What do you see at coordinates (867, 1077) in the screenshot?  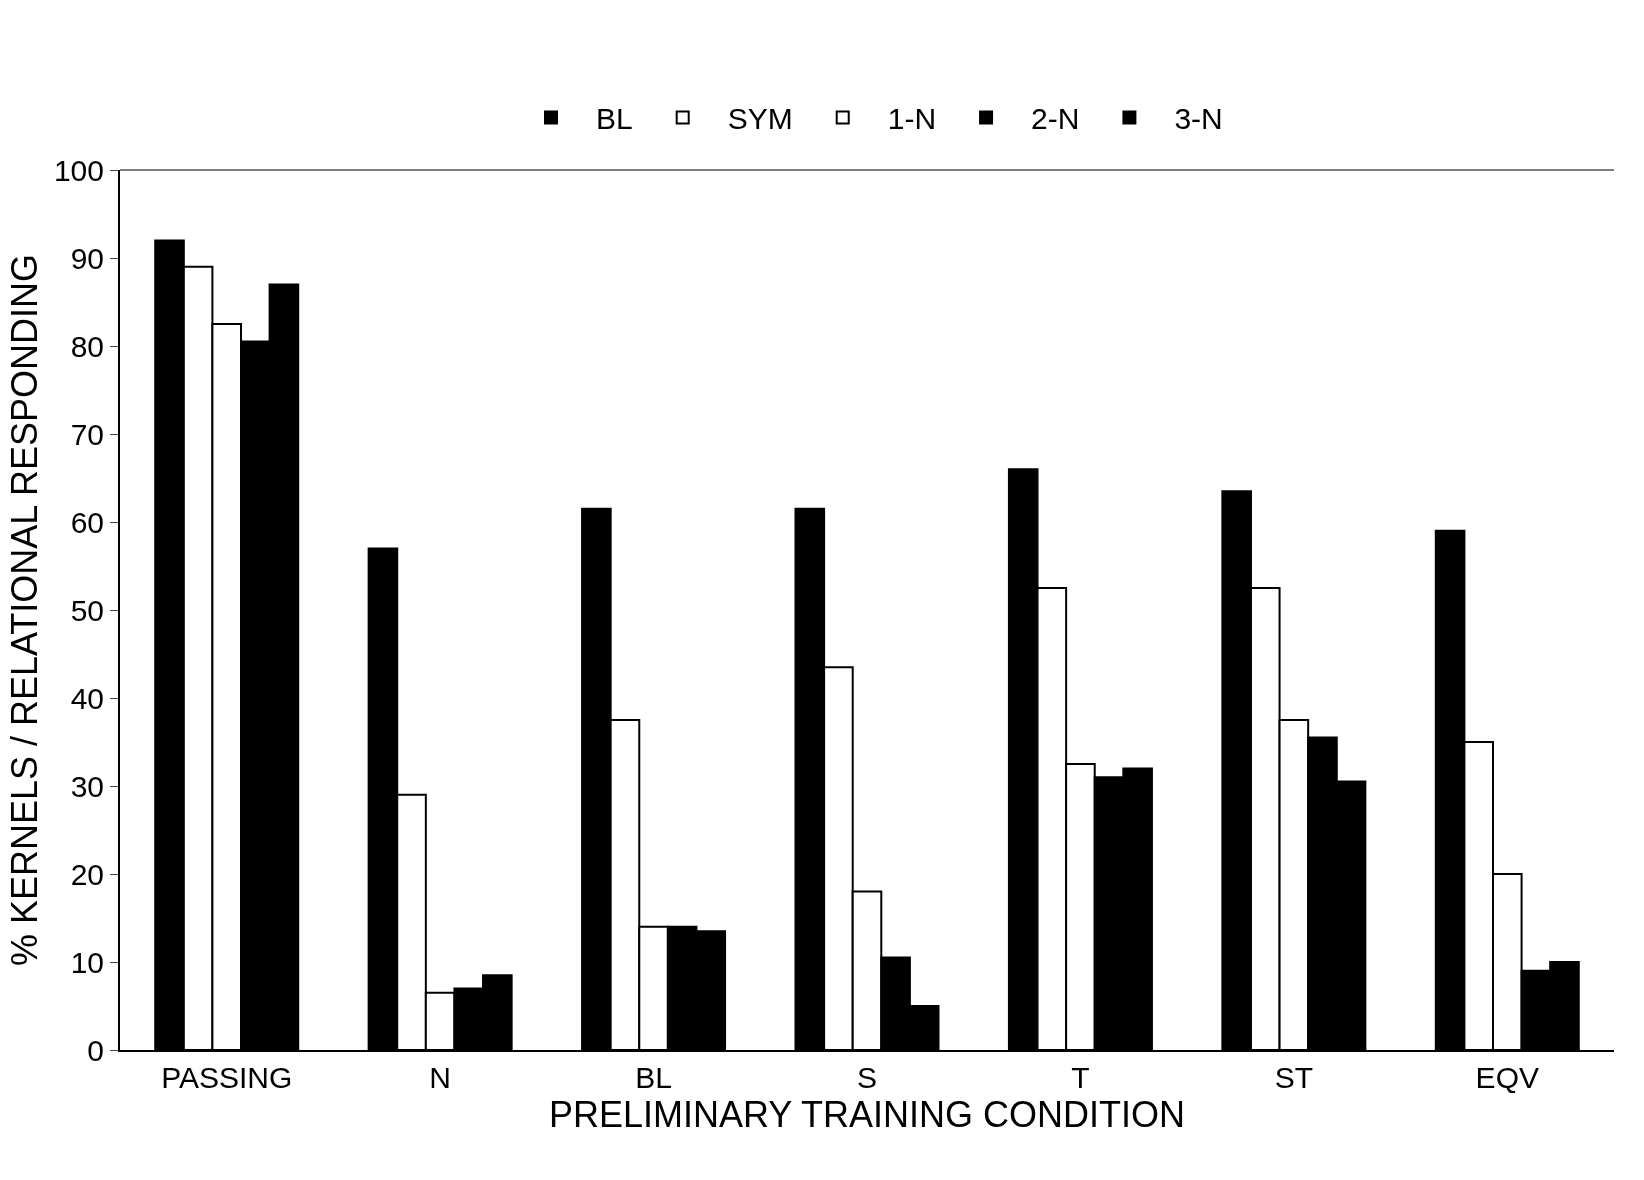 I see `x-tick-label: S` at bounding box center [867, 1077].